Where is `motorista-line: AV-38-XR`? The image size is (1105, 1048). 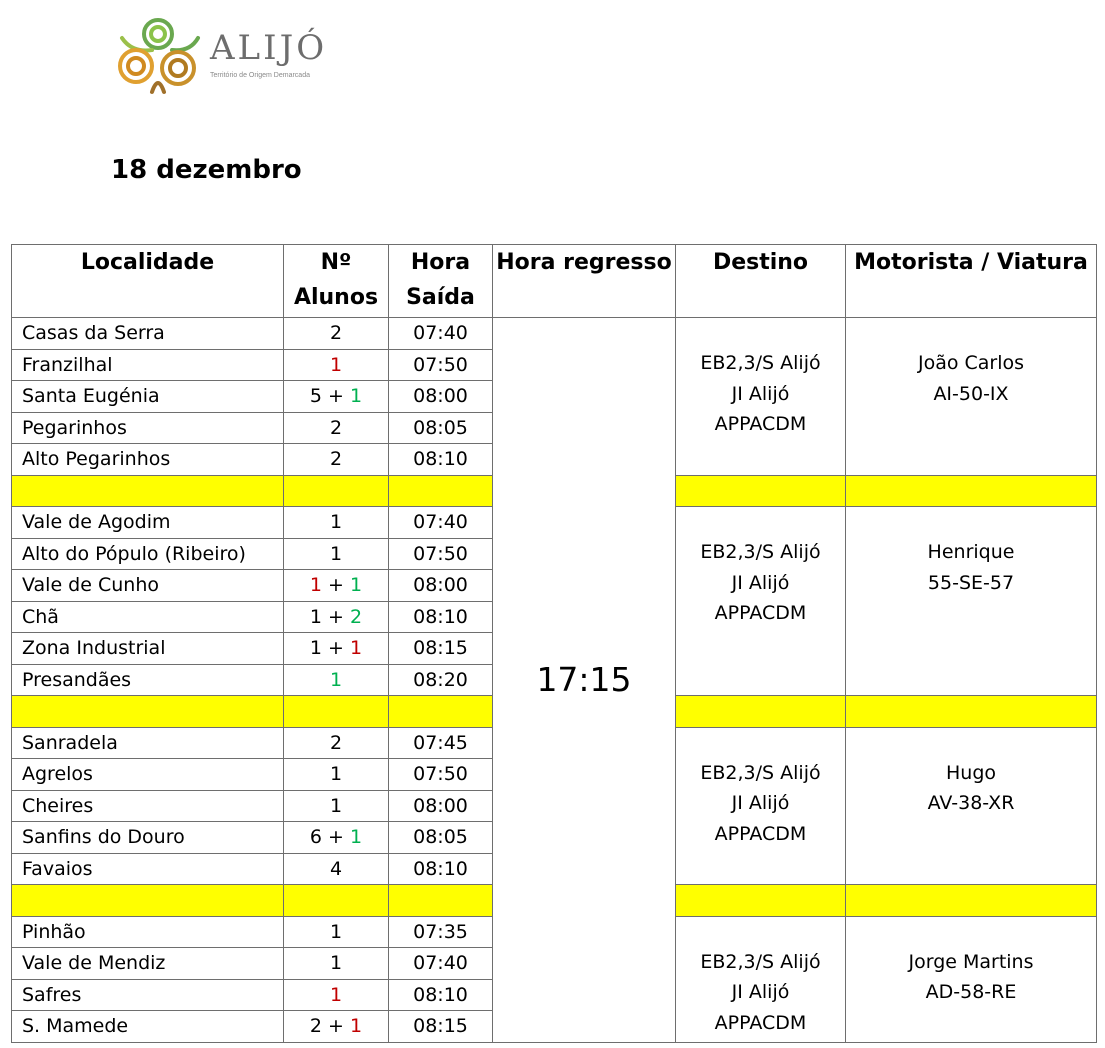 motorista-line: AV-38-XR is located at coordinates (971, 803).